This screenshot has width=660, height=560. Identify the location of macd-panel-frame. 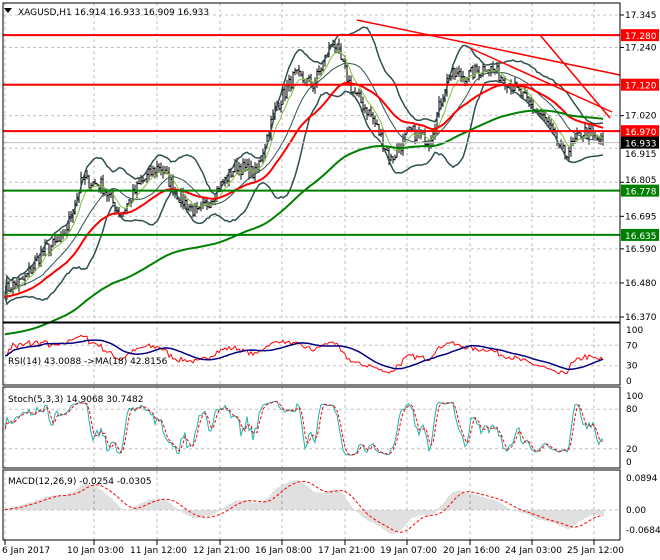
(311, 505).